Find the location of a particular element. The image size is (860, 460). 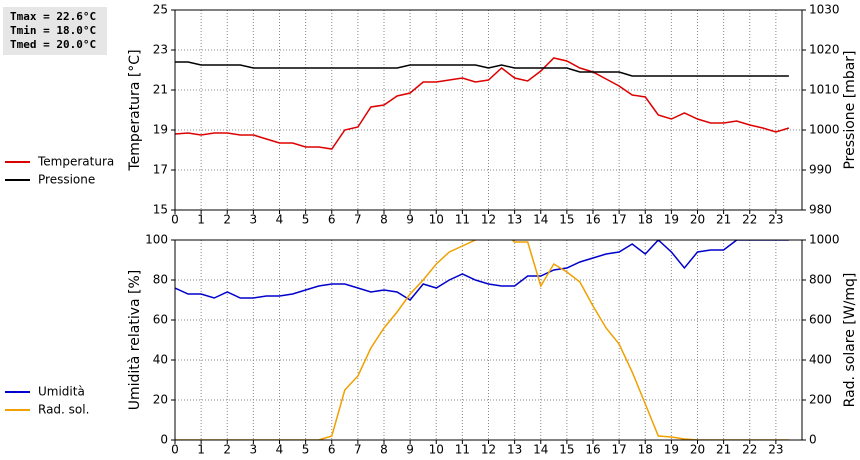

y-tick-label: 23 is located at coordinates (160, 50).